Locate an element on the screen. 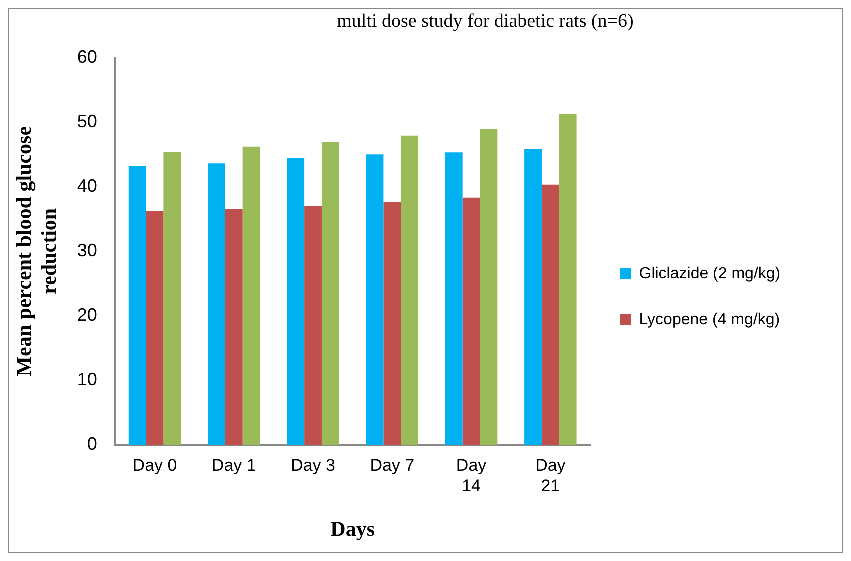 The height and width of the screenshot is (561, 851). x-tick-label: Day 14 is located at coordinates (472, 476).